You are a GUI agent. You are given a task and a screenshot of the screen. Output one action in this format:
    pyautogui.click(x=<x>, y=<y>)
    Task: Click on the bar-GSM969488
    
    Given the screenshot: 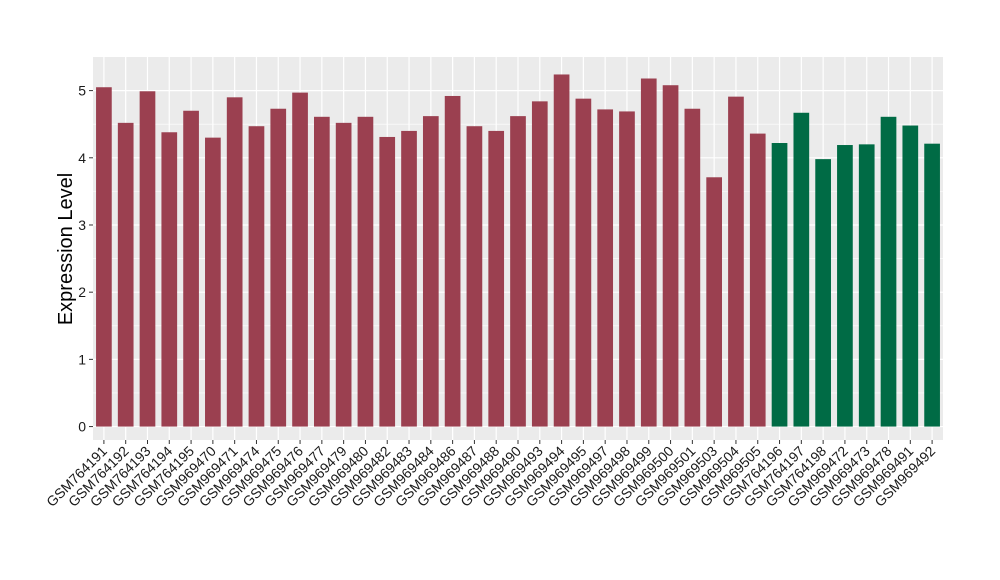 What is the action you would take?
    pyautogui.click(x=496, y=278)
    